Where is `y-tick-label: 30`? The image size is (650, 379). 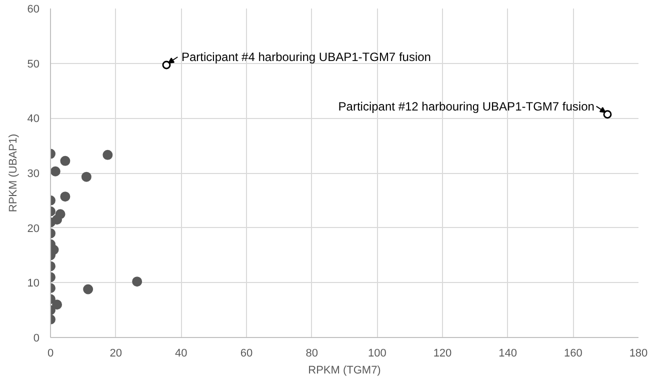 y-tick-label: 30 is located at coordinates (33, 174).